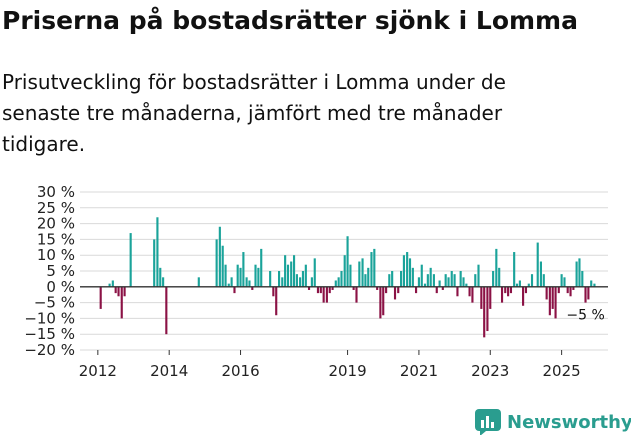 Image resolution: width=631 pixels, height=439 pixels. I want to click on newsworthy-logo-icon, so click(488, 422).